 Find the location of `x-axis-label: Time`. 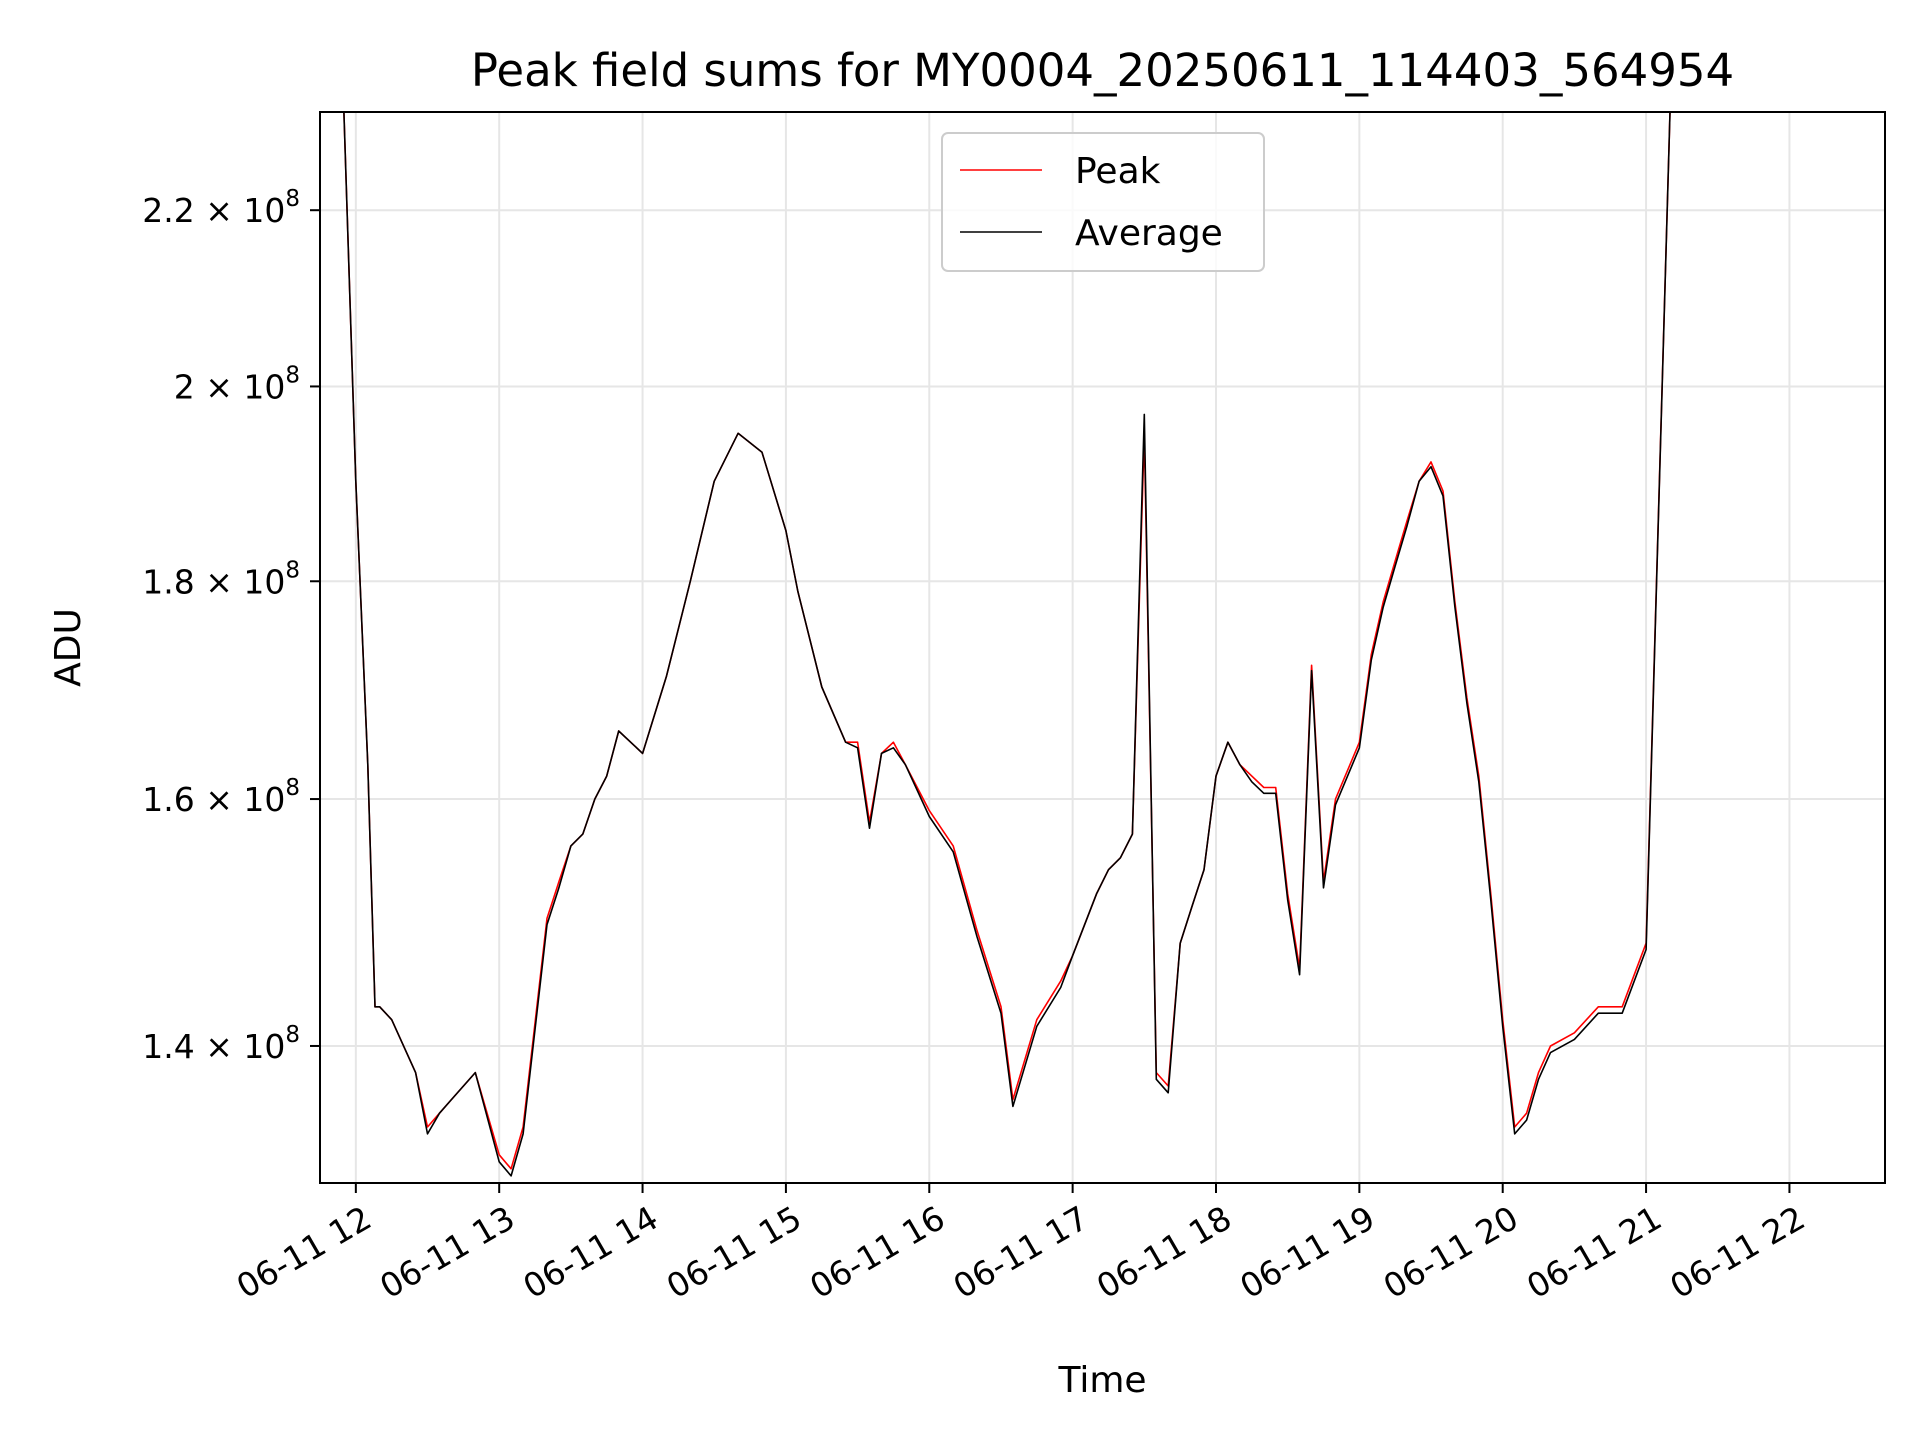

x-axis-label: Time is located at coordinates (1101, 1380).